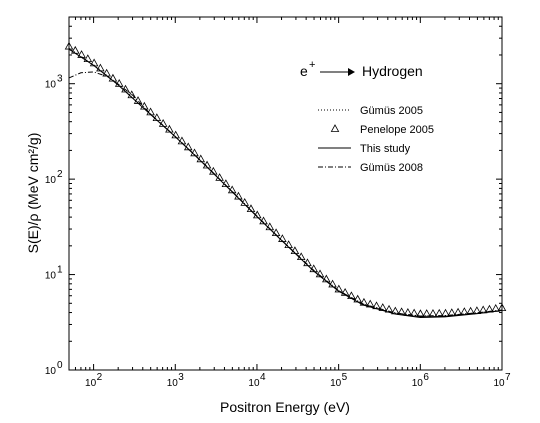  Describe the element at coordinates (60, 174) in the screenshot. I see `y-tick-exponent: 2` at that location.